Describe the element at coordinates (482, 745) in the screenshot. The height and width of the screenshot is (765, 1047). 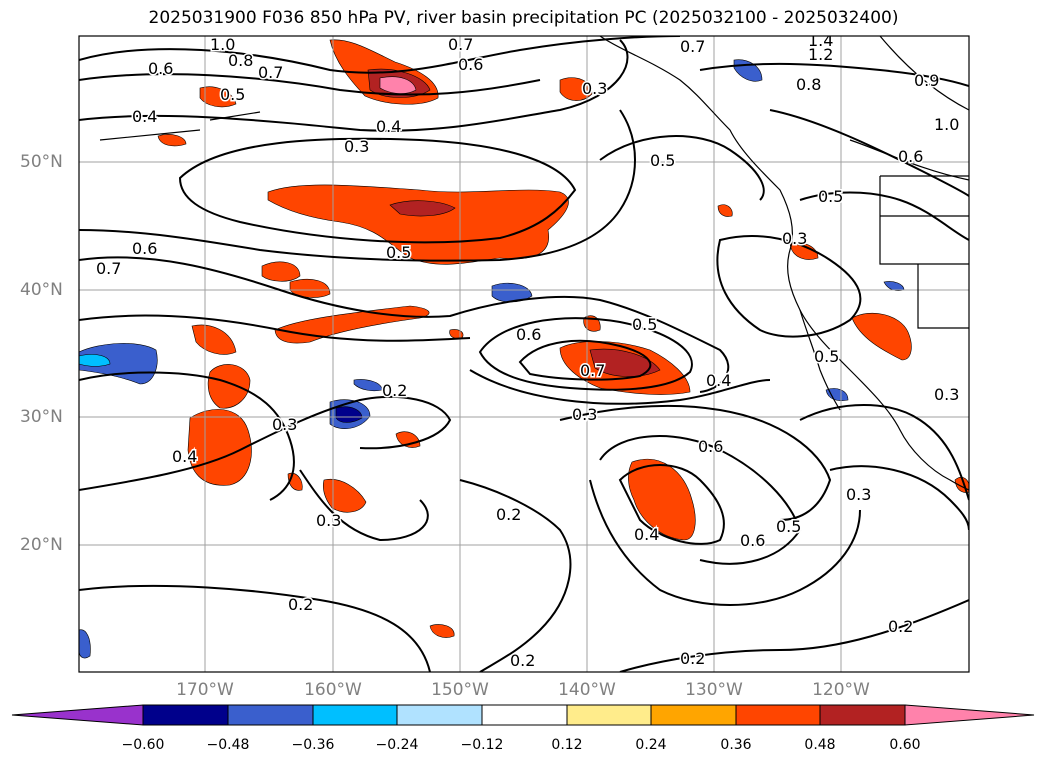
I see `colorbar-tick-label: −0.12` at that location.